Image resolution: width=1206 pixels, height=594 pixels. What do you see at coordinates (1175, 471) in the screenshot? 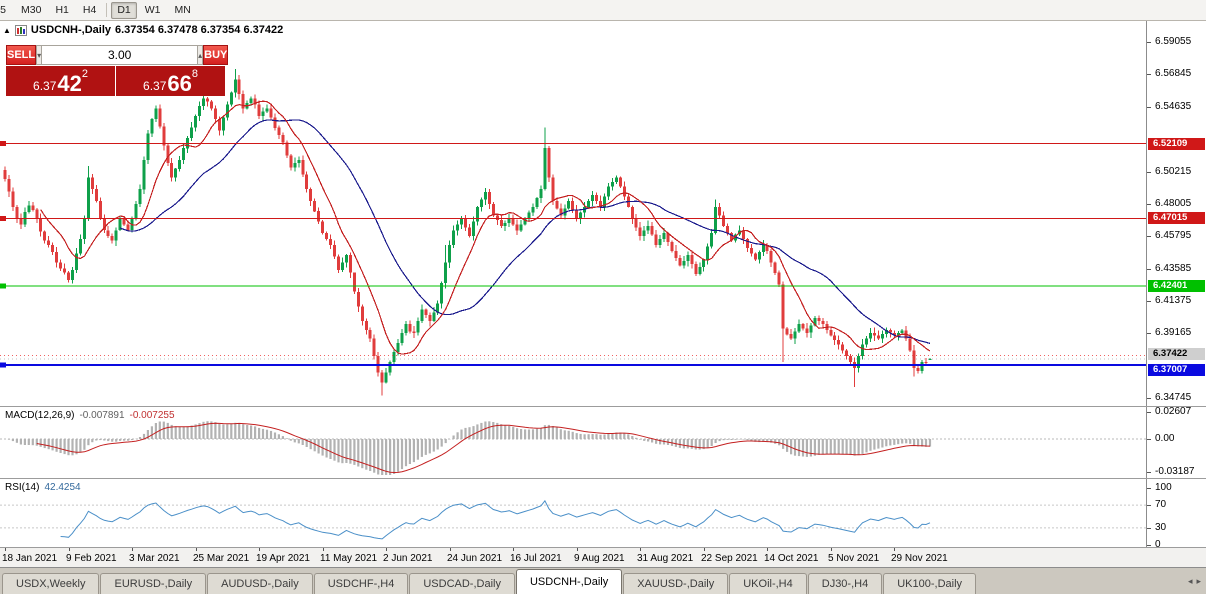
I see `price-scale-label: -0.03187` at bounding box center [1175, 471].